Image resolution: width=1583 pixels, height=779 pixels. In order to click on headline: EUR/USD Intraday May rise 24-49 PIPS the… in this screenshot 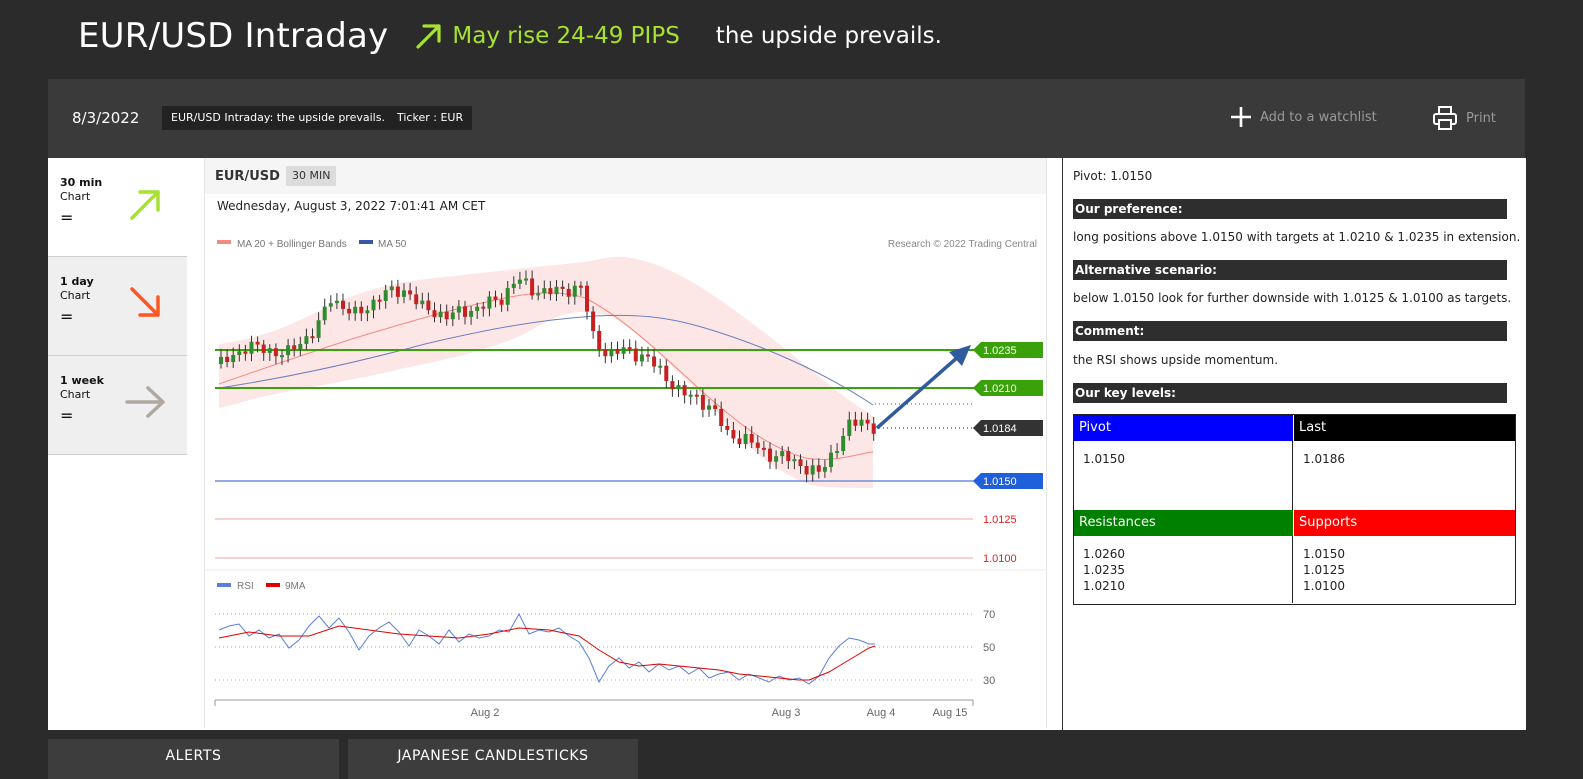, I will do `click(510, 36)`.